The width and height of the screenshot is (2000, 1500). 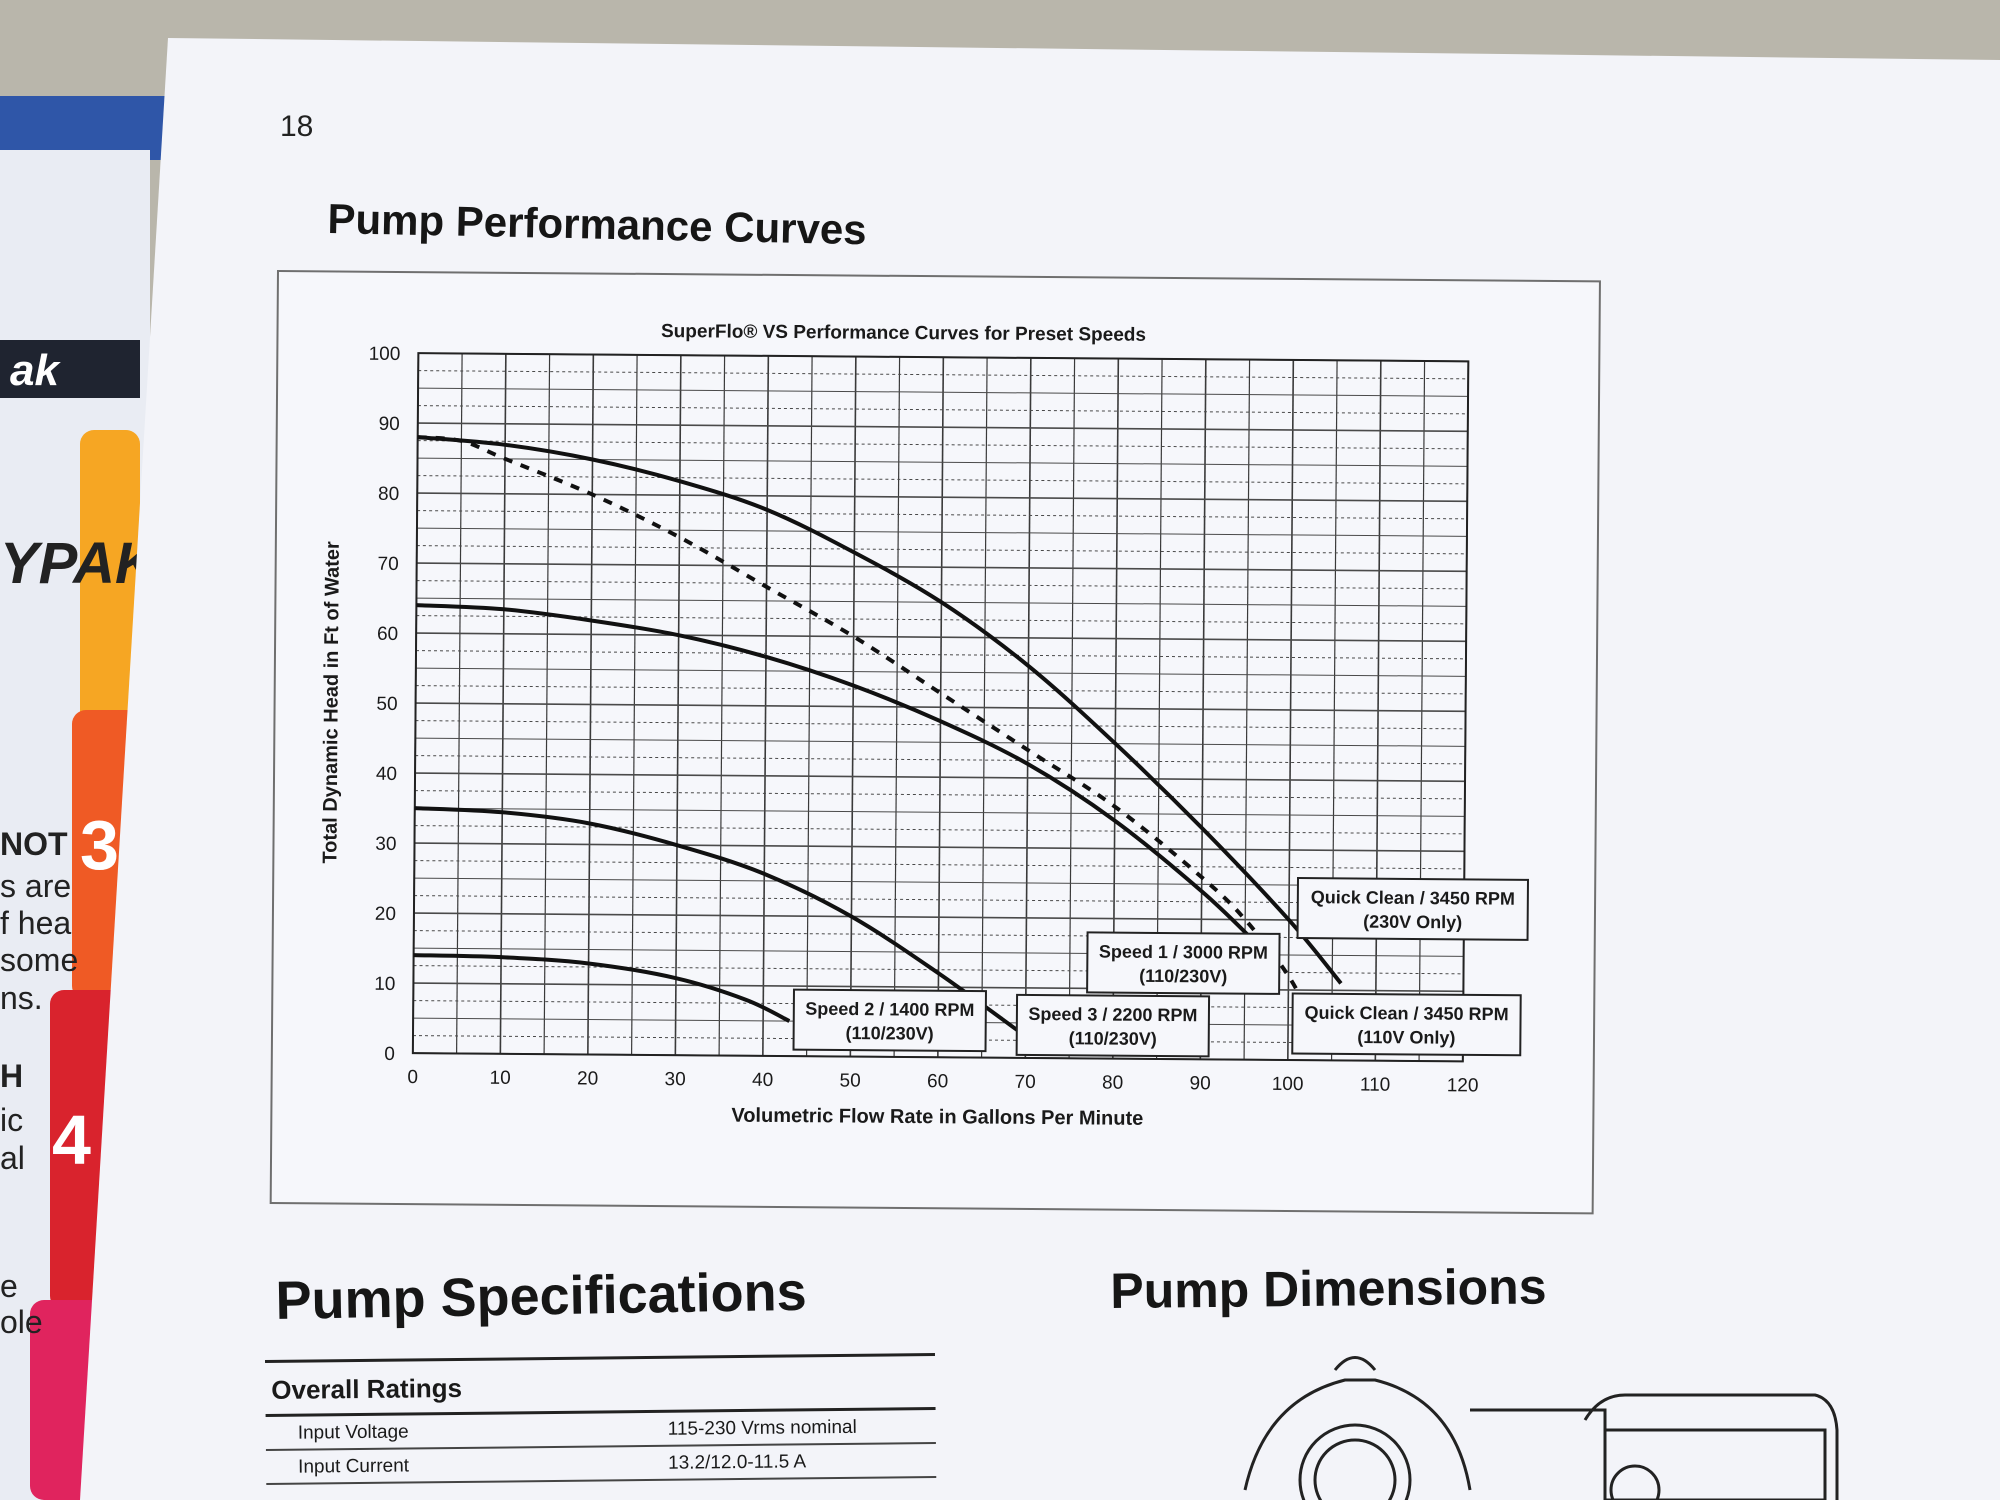 I want to click on pump-motor-outline, so click(x=1711, y=1446).